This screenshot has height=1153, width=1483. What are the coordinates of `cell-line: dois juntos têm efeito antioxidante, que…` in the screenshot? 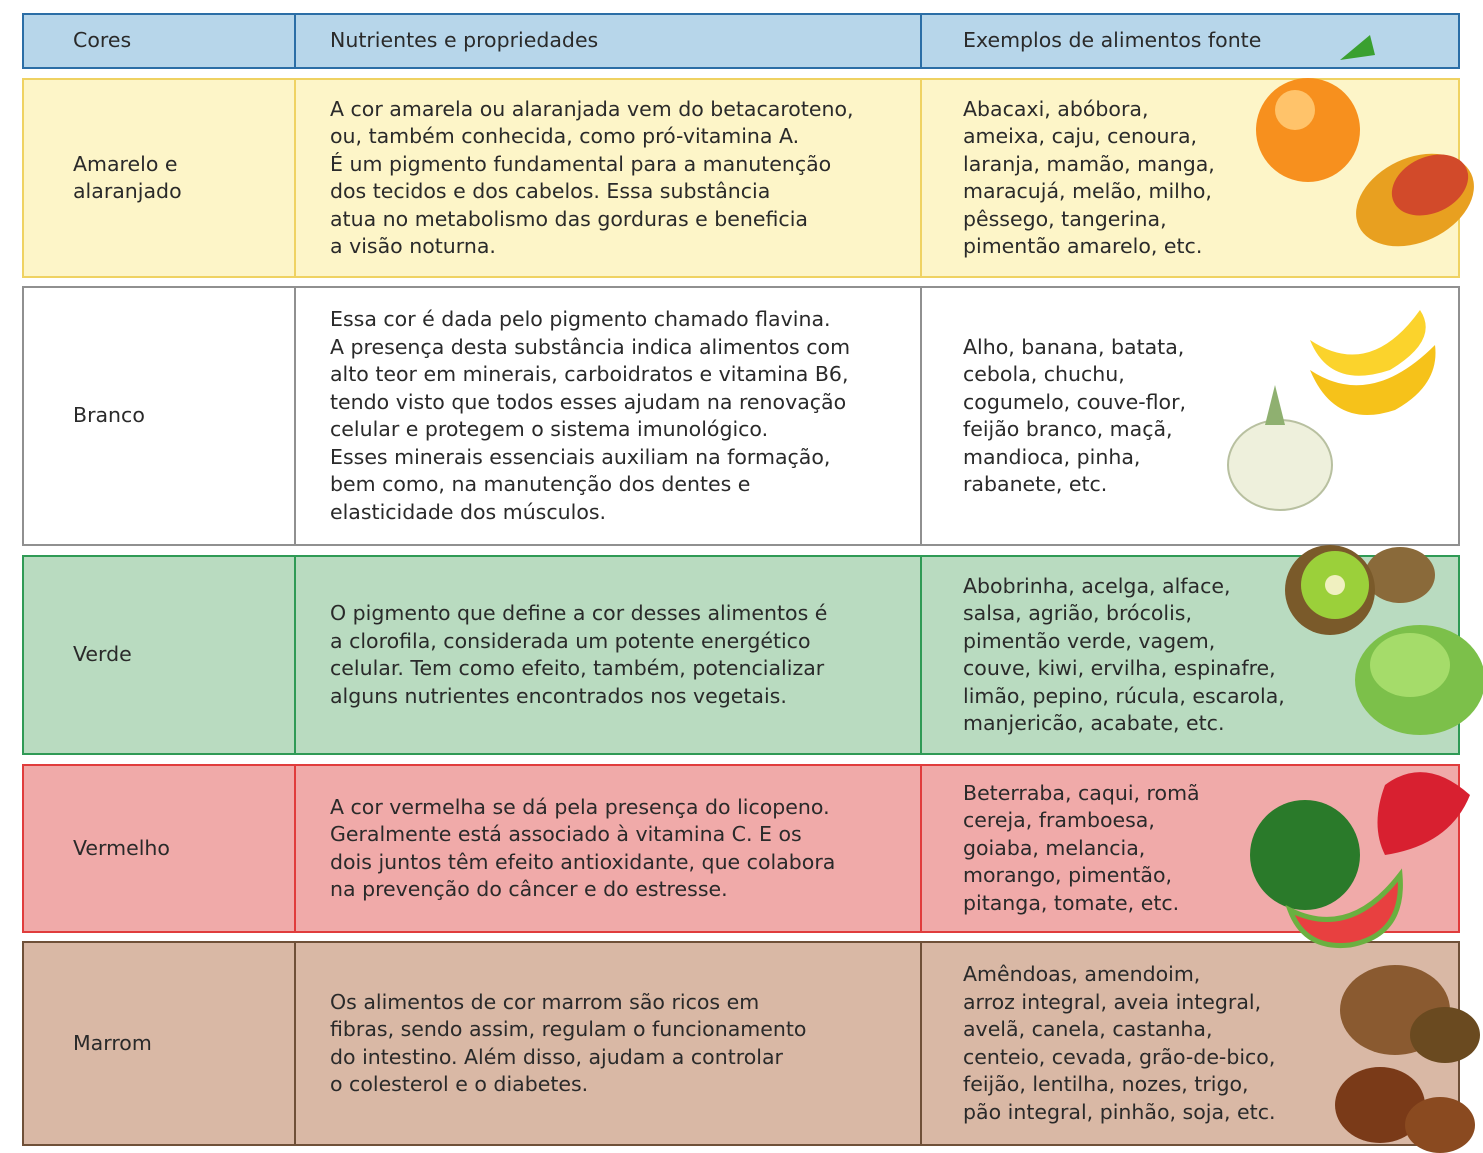 It's located at (583, 861).